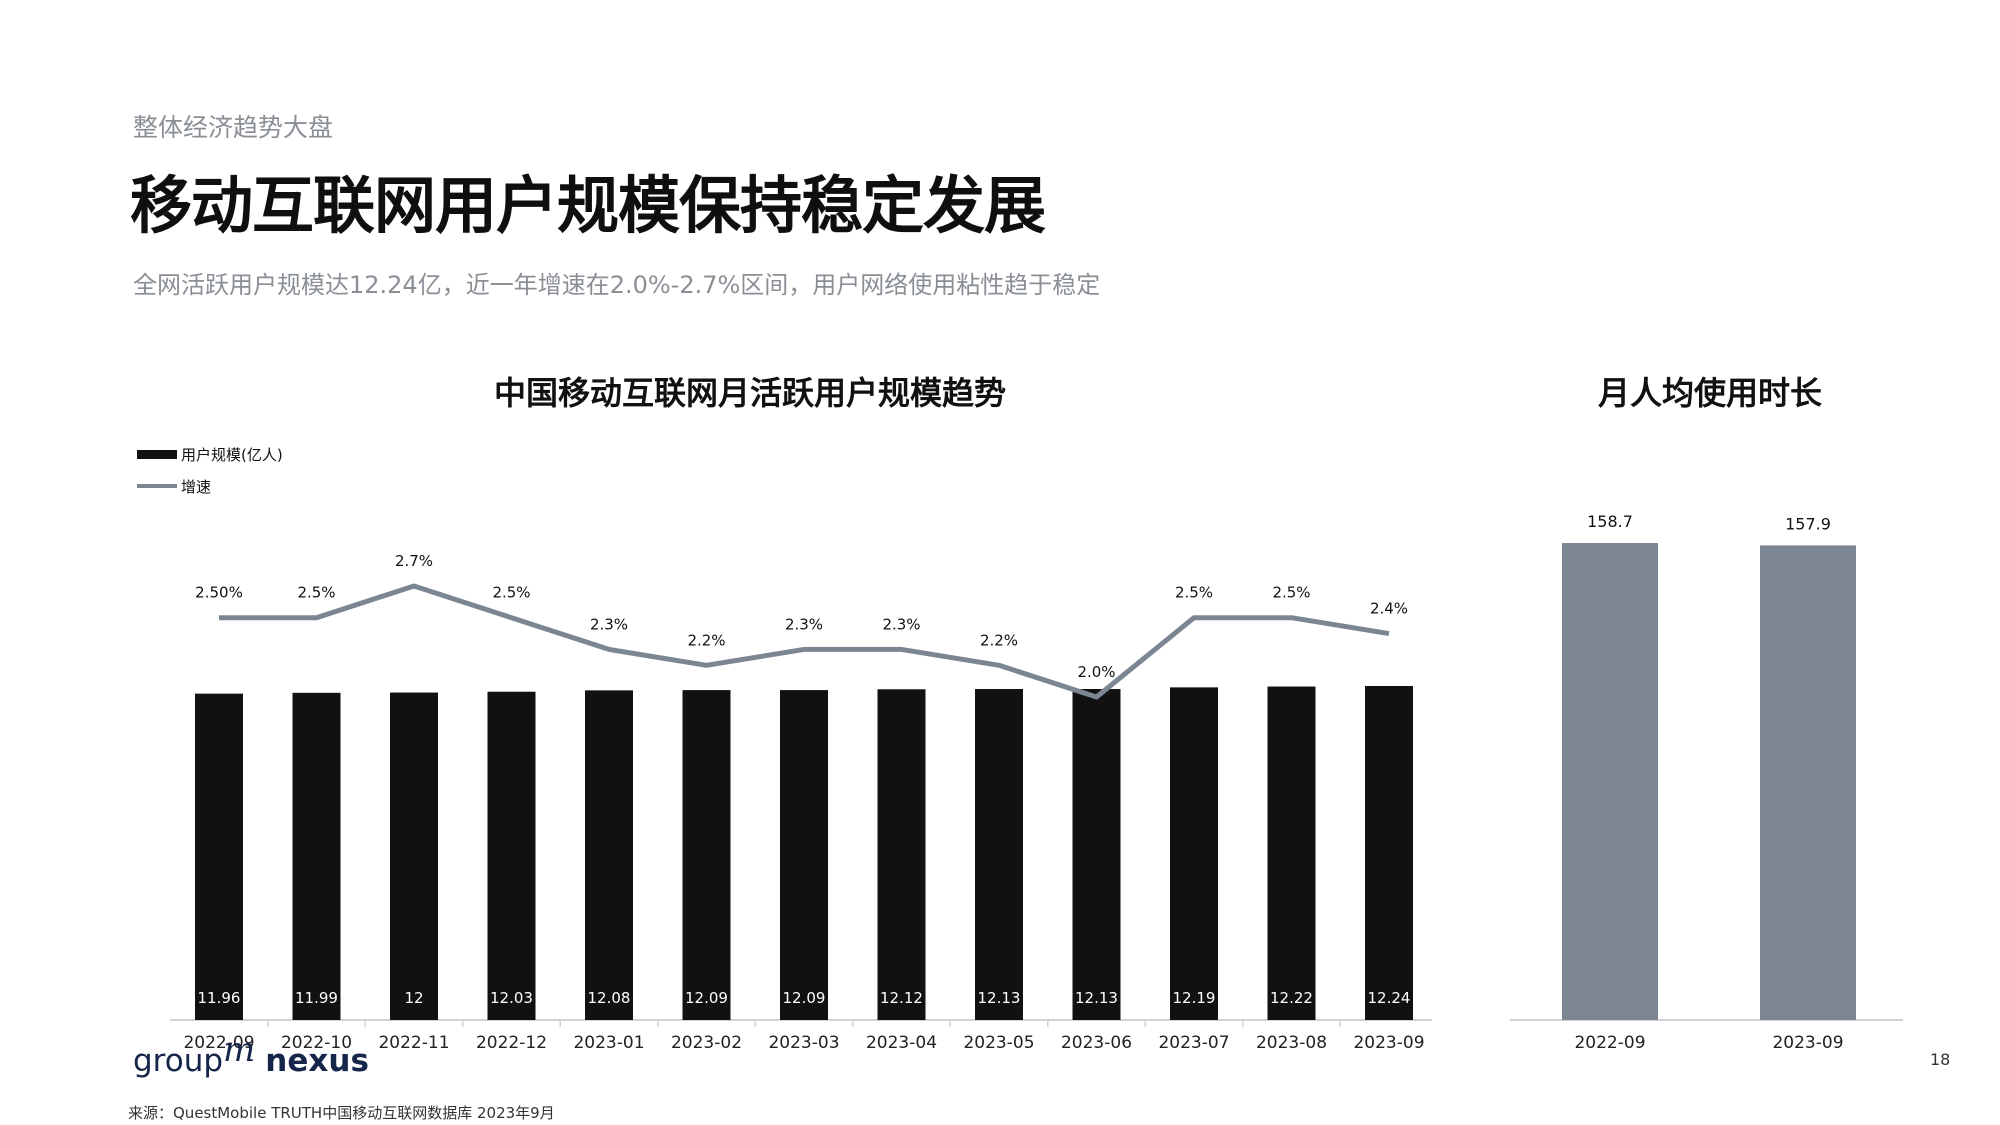  What do you see at coordinates (1940, 1059) in the screenshot?
I see `page-number: 18` at bounding box center [1940, 1059].